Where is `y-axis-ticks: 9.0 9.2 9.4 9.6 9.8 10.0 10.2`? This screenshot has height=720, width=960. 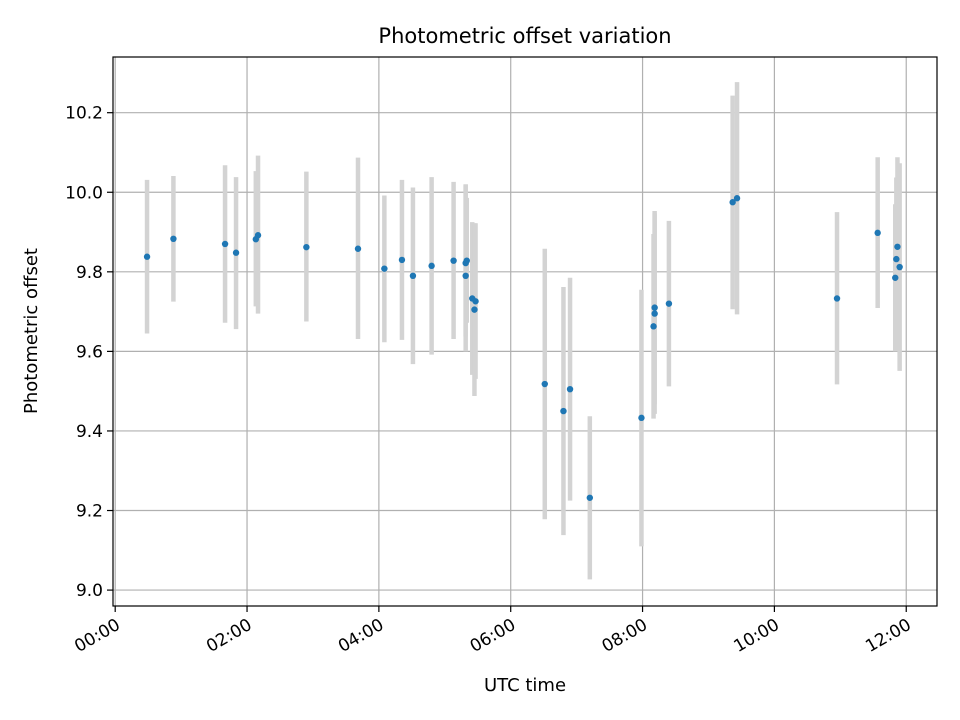
y-axis-ticks: 9.0 9.2 9.4 9.6 9.8 10.0 10.2 is located at coordinates (89, 352).